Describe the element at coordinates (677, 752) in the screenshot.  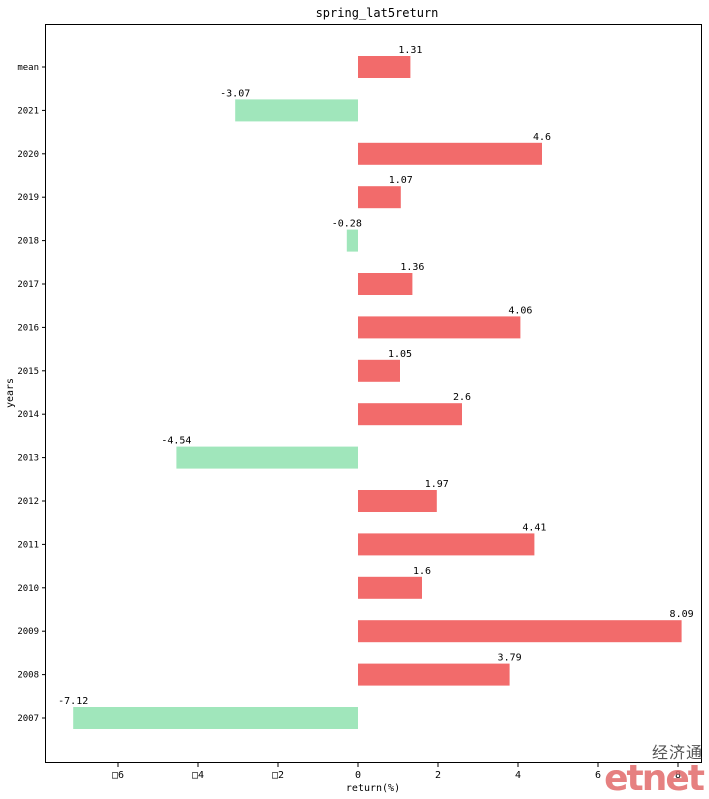
I see `watermark-chinese: 经济通` at that location.